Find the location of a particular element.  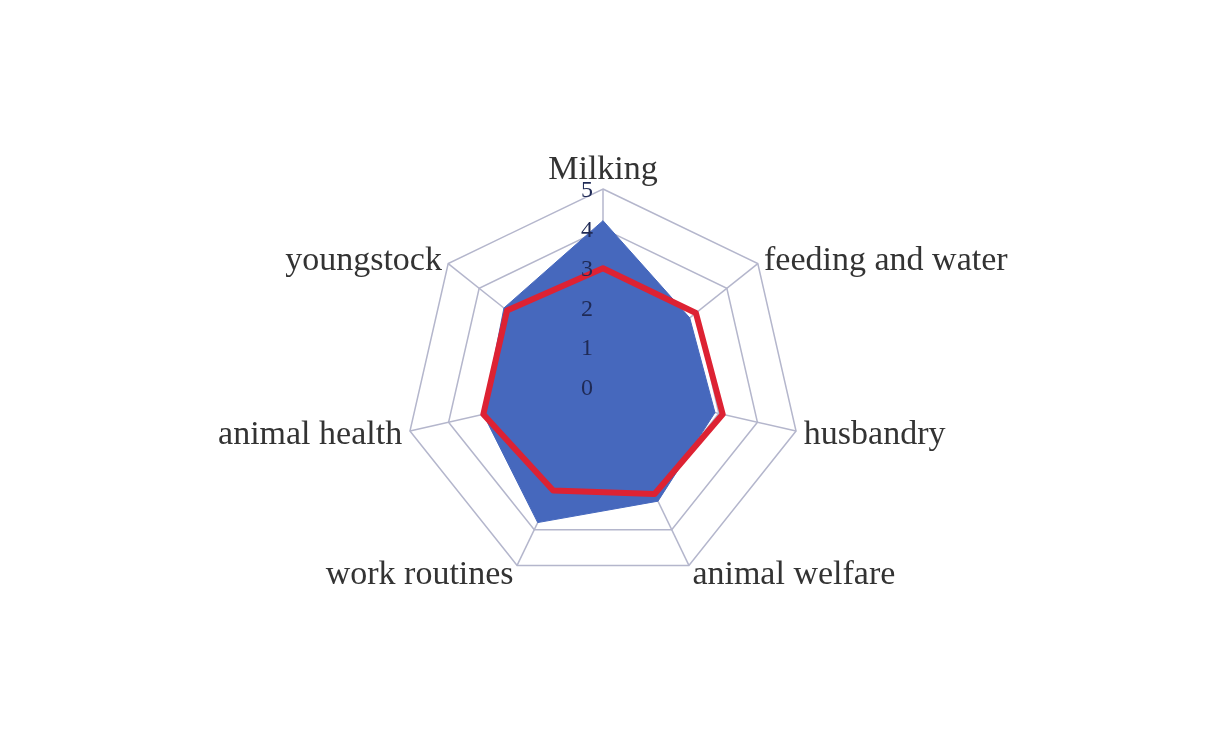

y-tick-label: 4 is located at coordinates (587, 228).